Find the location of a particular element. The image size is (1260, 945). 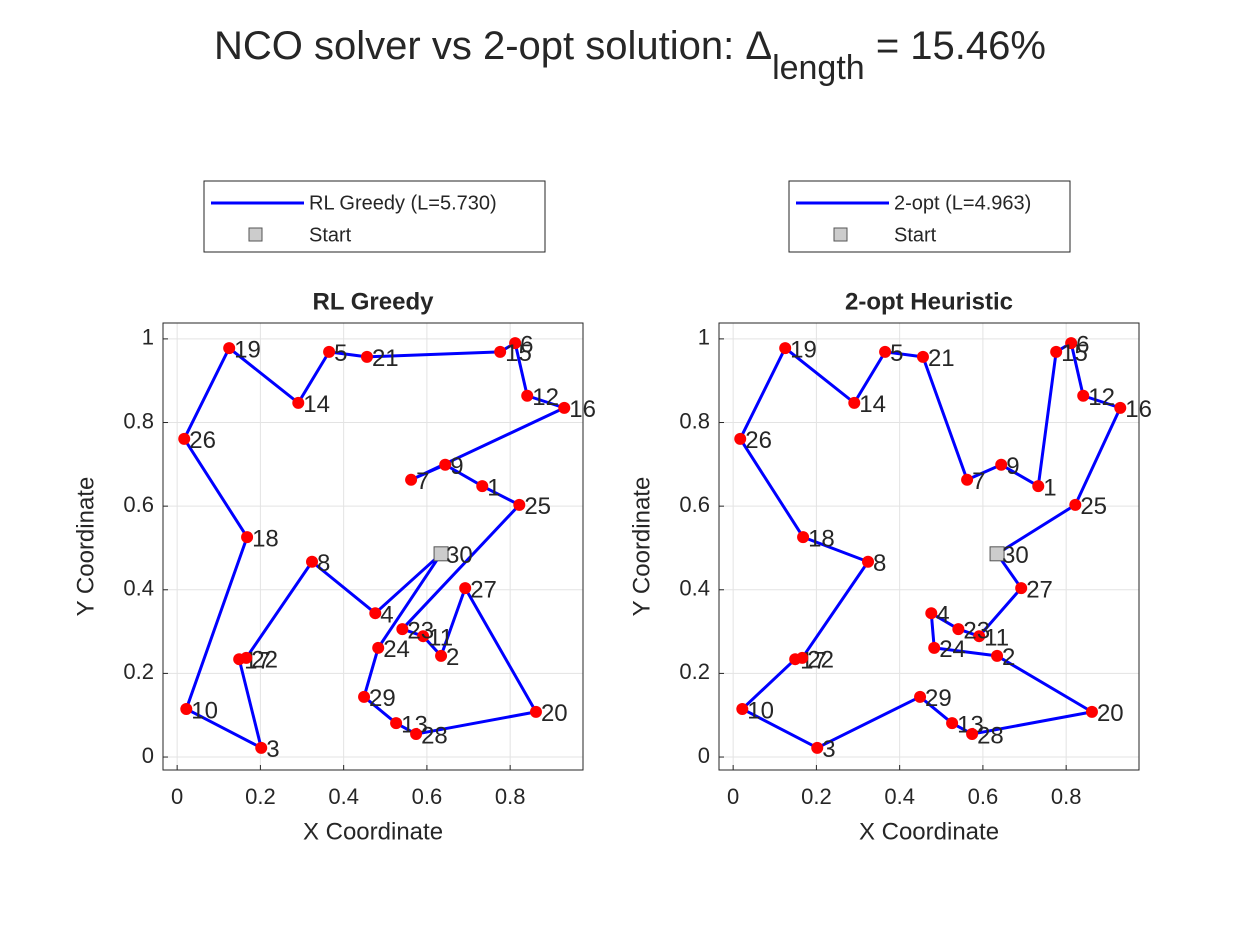

legend: RL Greedy (L=5.730) Start is located at coordinates (374, 216).